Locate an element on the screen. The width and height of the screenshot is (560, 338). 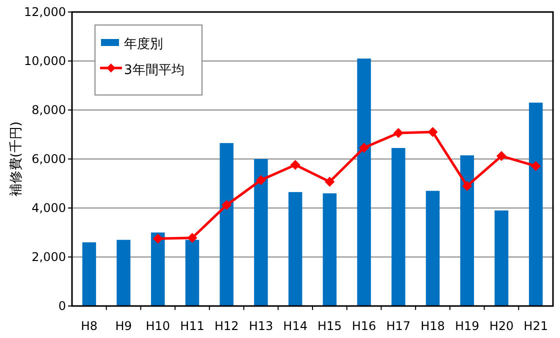
x-tick-label: H21 is located at coordinates (536, 326).